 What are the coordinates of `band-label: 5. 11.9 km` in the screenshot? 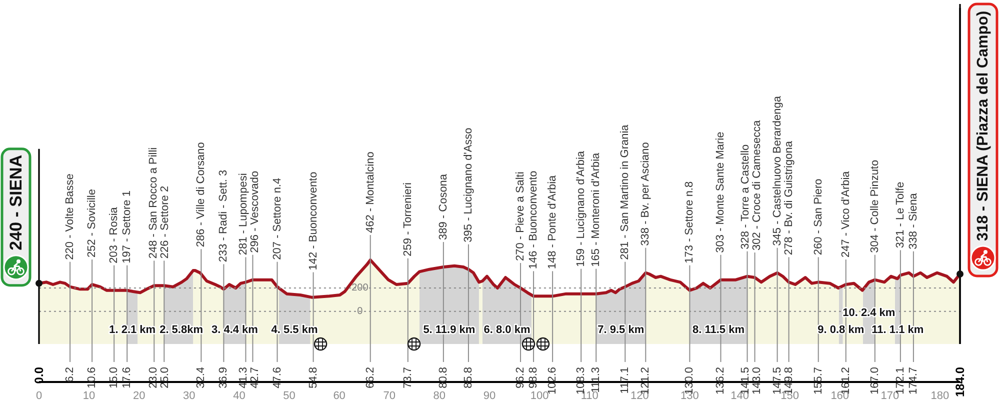 It's located at (449, 330).